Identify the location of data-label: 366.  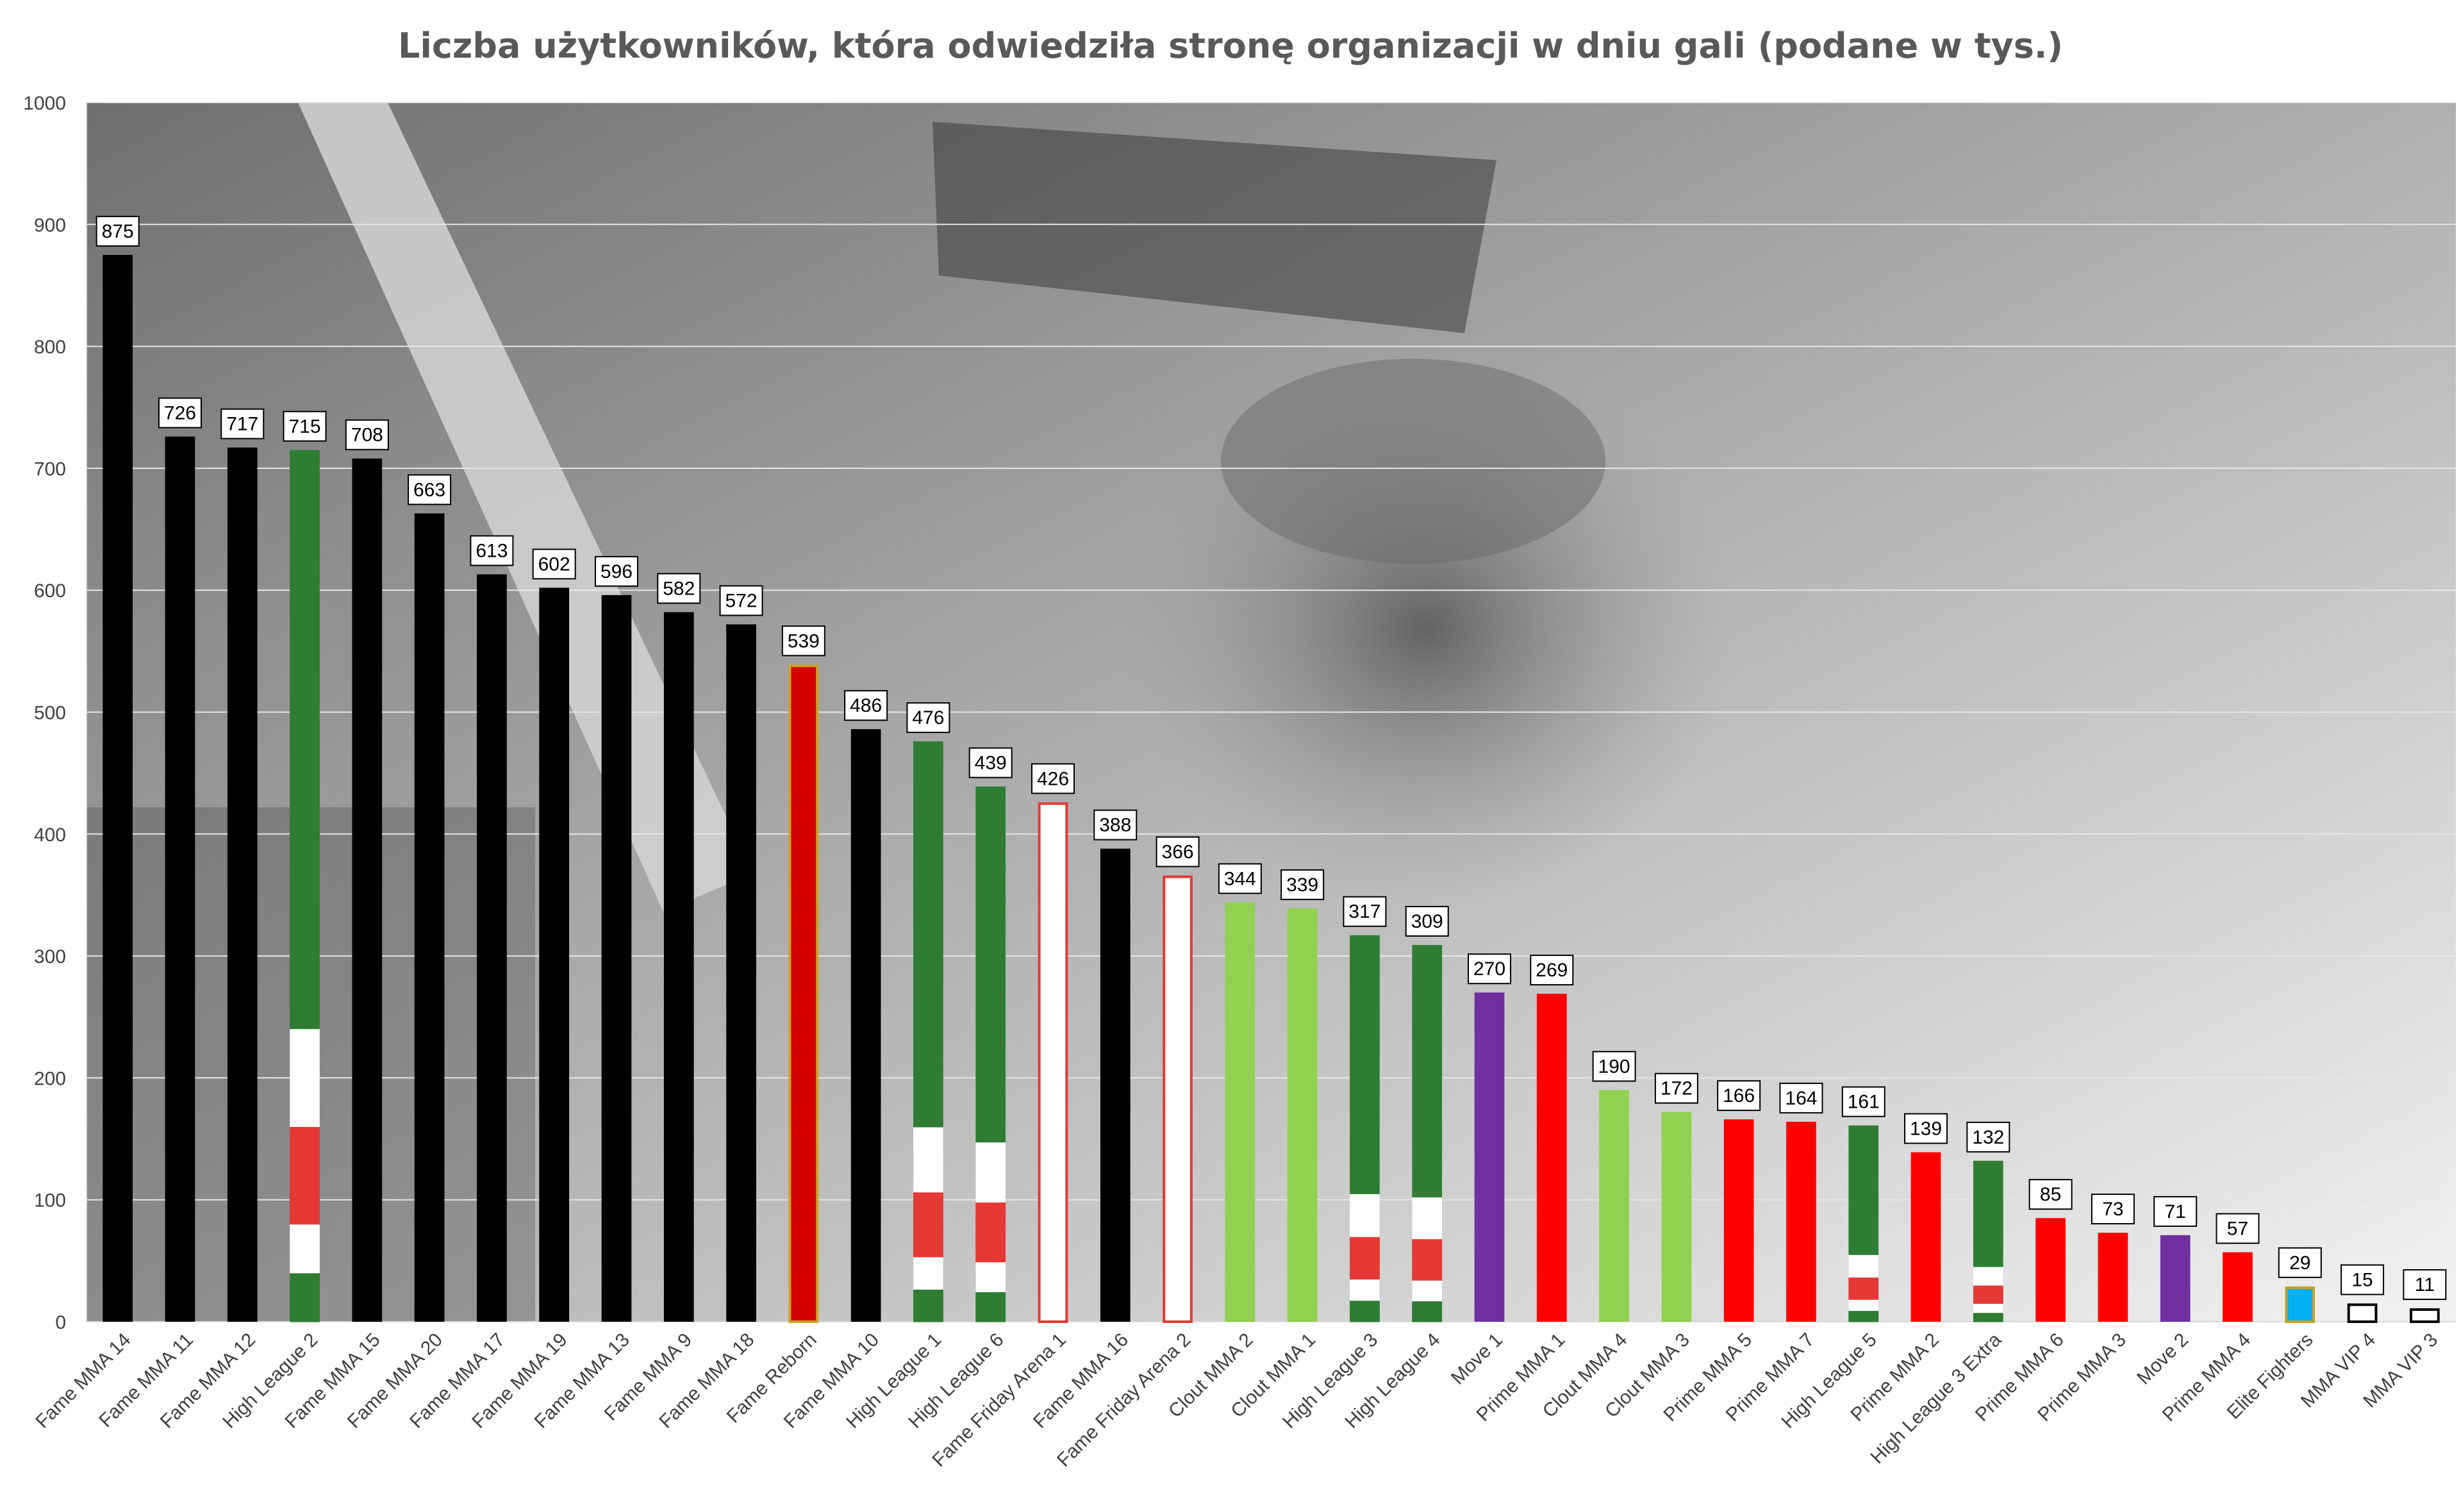
(1178, 852).